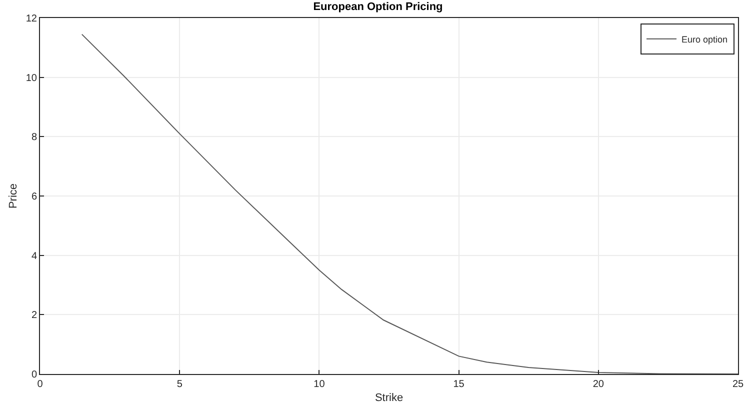 The height and width of the screenshot is (414, 756). Describe the element at coordinates (738, 384) in the screenshot. I see `x-tick-label: 25` at that location.